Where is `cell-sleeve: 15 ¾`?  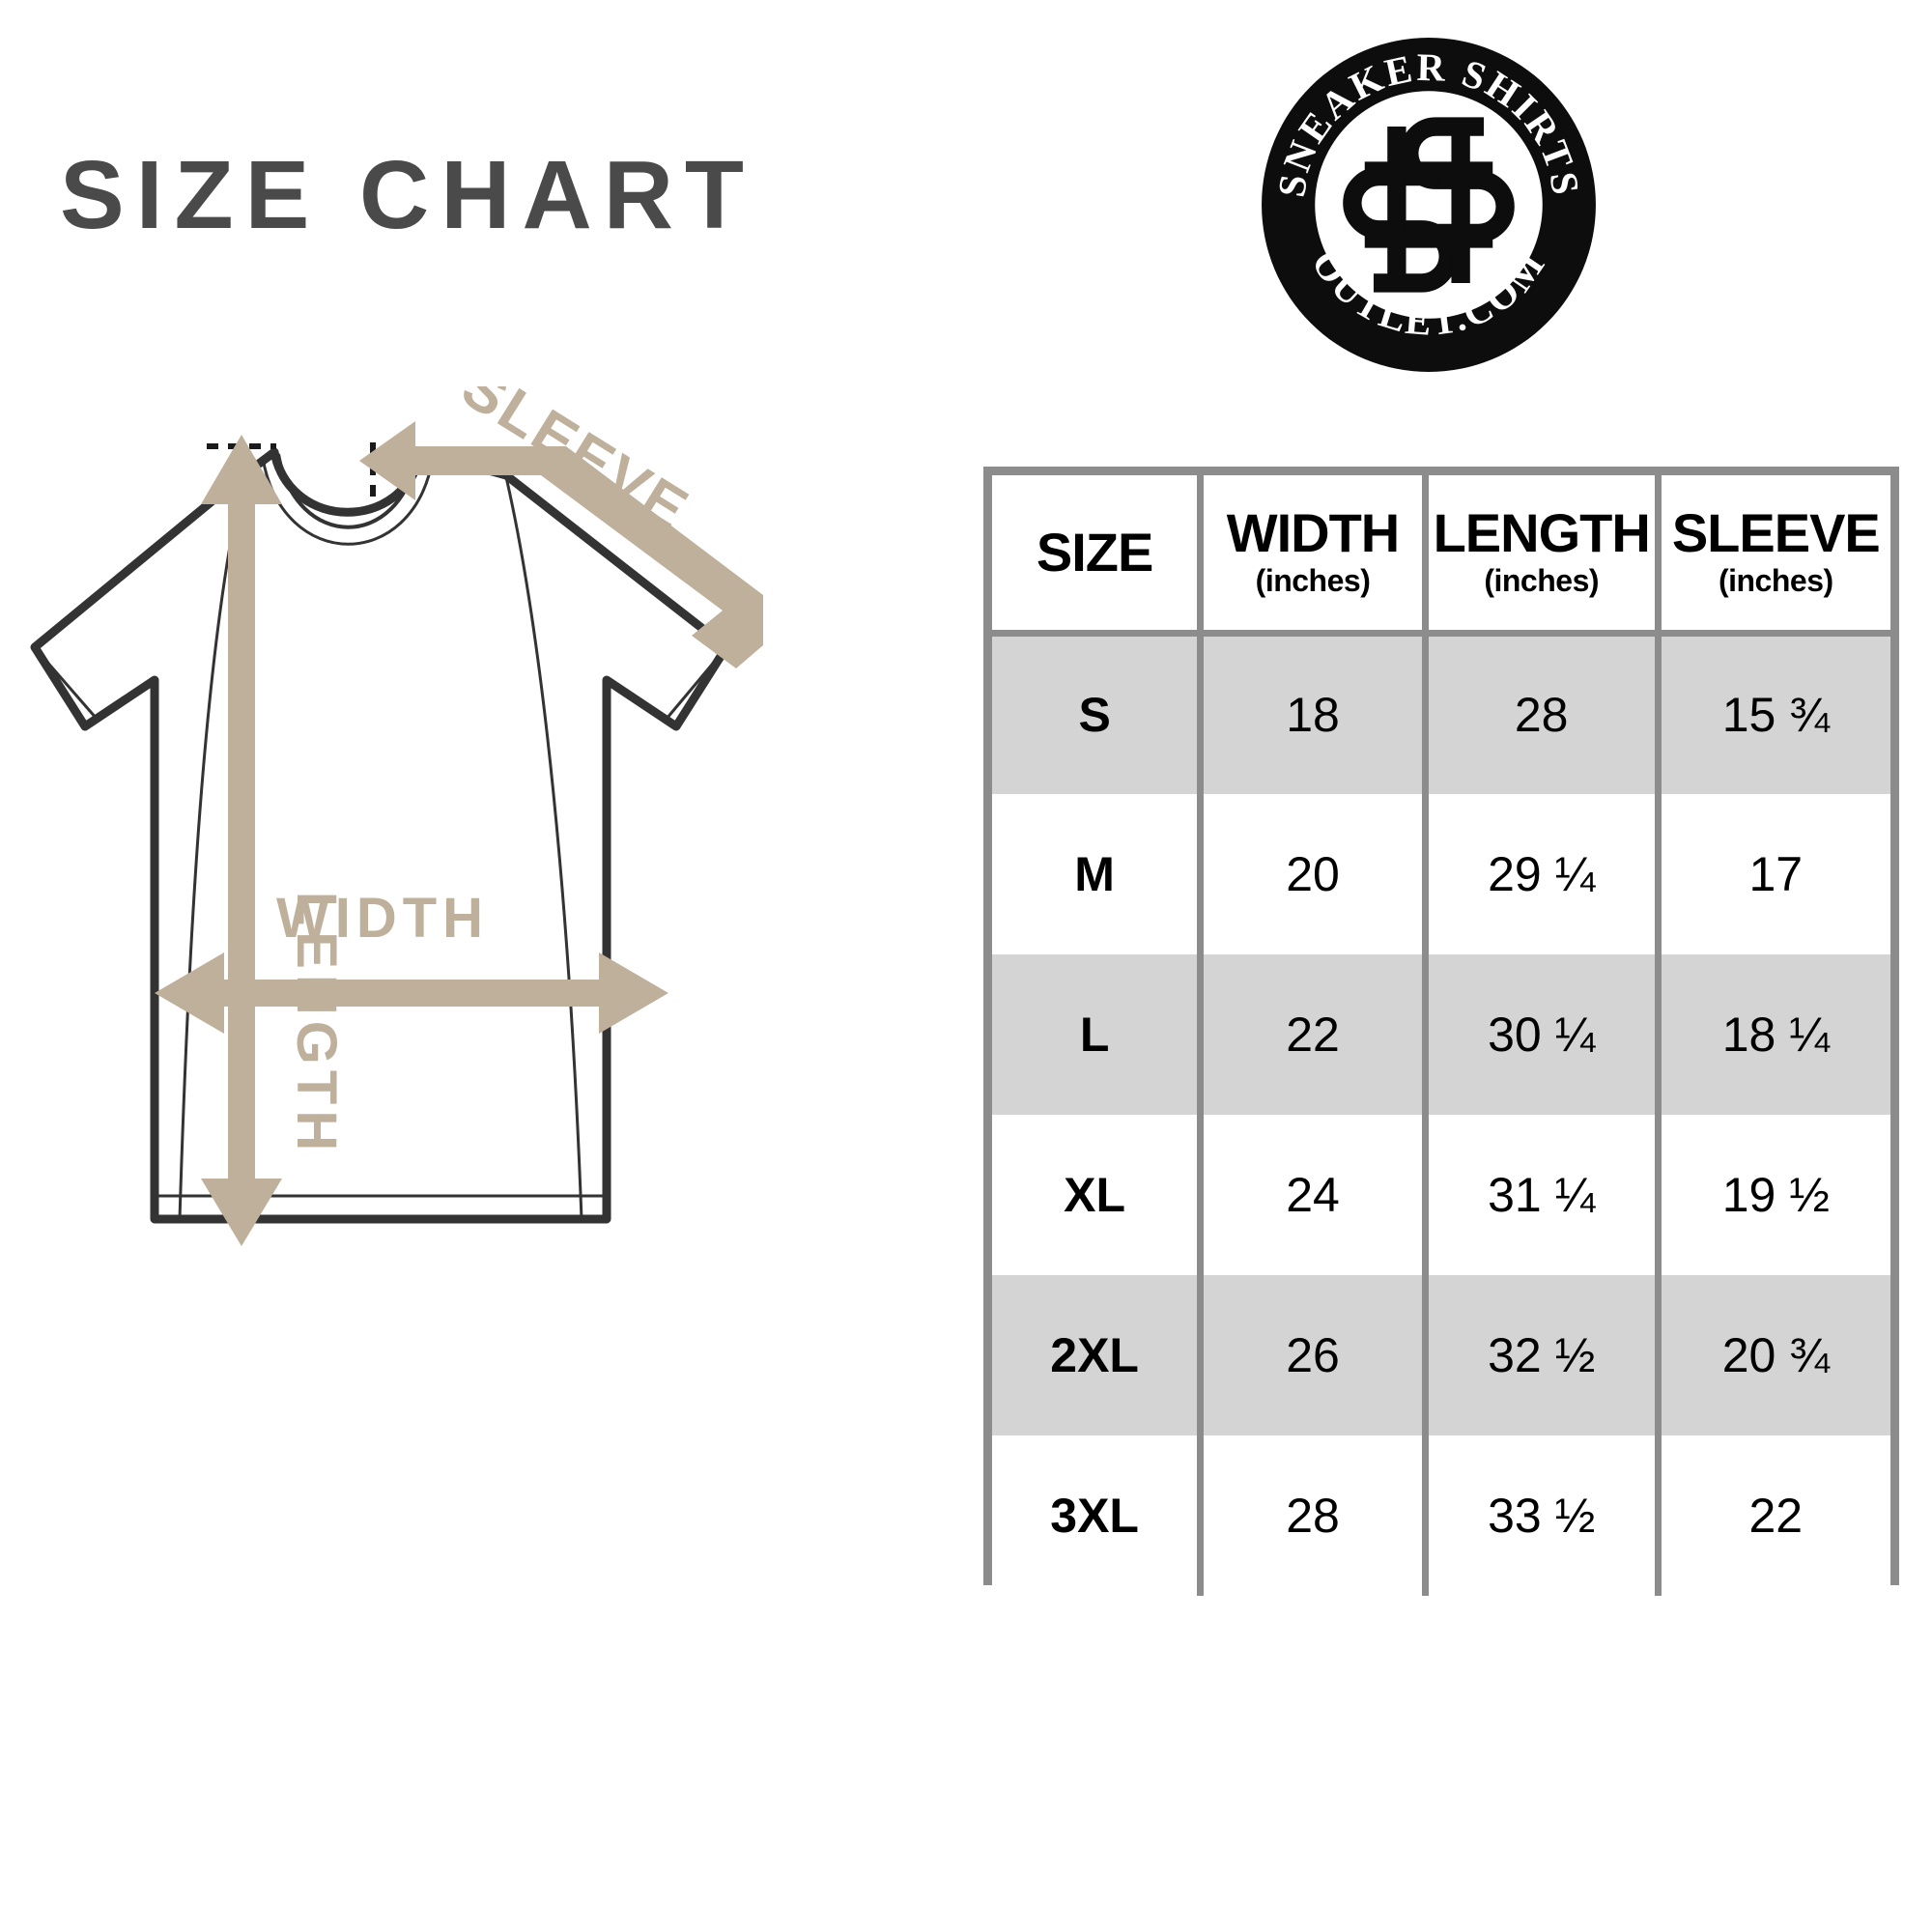
cell-sleeve: 15 ¾ is located at coordinates (1772, 713).